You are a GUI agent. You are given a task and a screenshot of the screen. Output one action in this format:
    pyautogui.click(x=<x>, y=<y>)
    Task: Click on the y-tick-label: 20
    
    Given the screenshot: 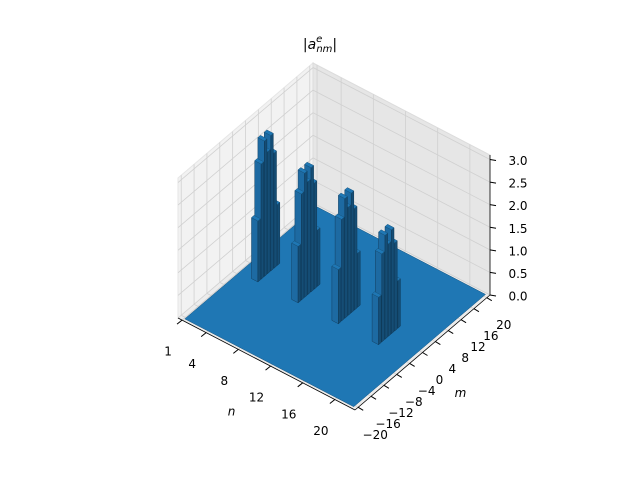 What is the action you would take?
    pyautogui.click(x=503, y=325)
    